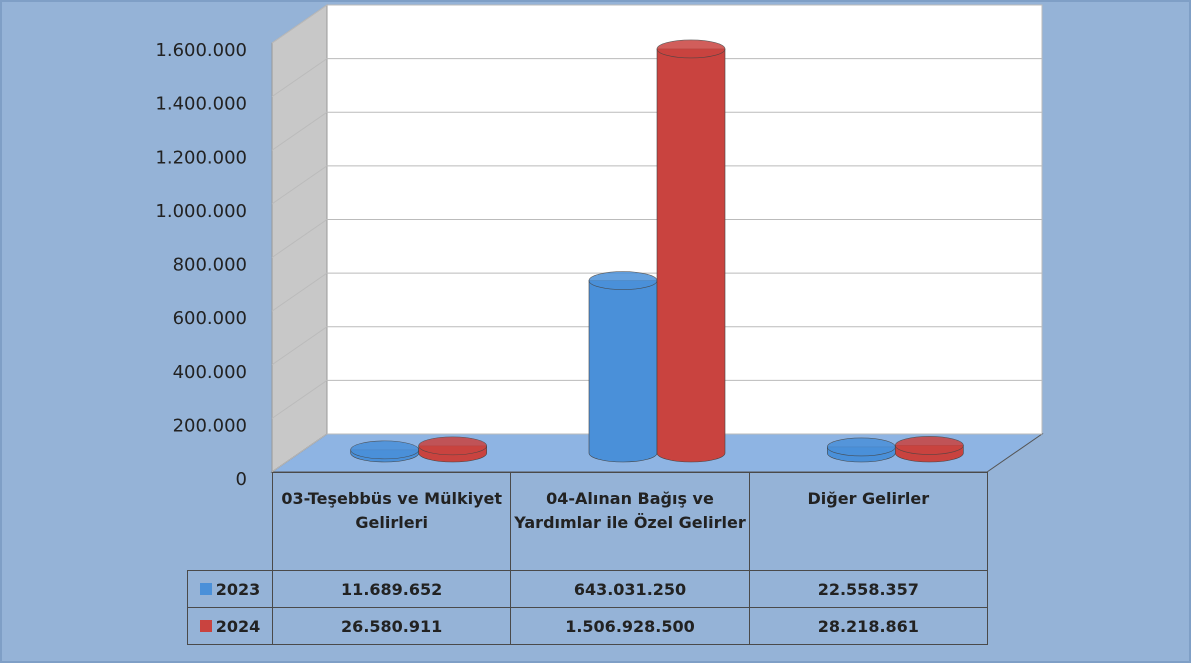  I want to click on y-tick-label: 1.400.000, so click(201, 104).